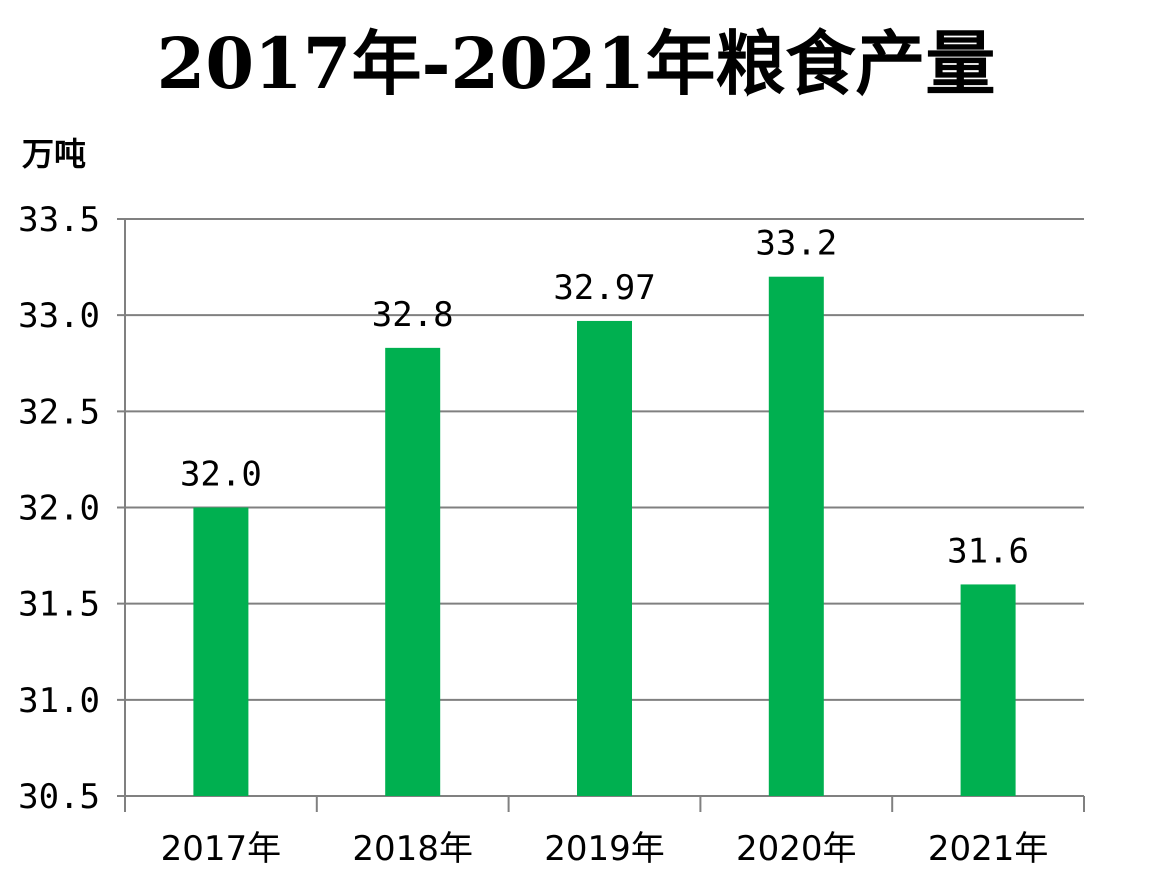 The image size is (1152, 893). What do you see at coordinates (59, 797) in the screenshot?
I see `y-tick-label: 30.5` at bounding box center [59, 797].